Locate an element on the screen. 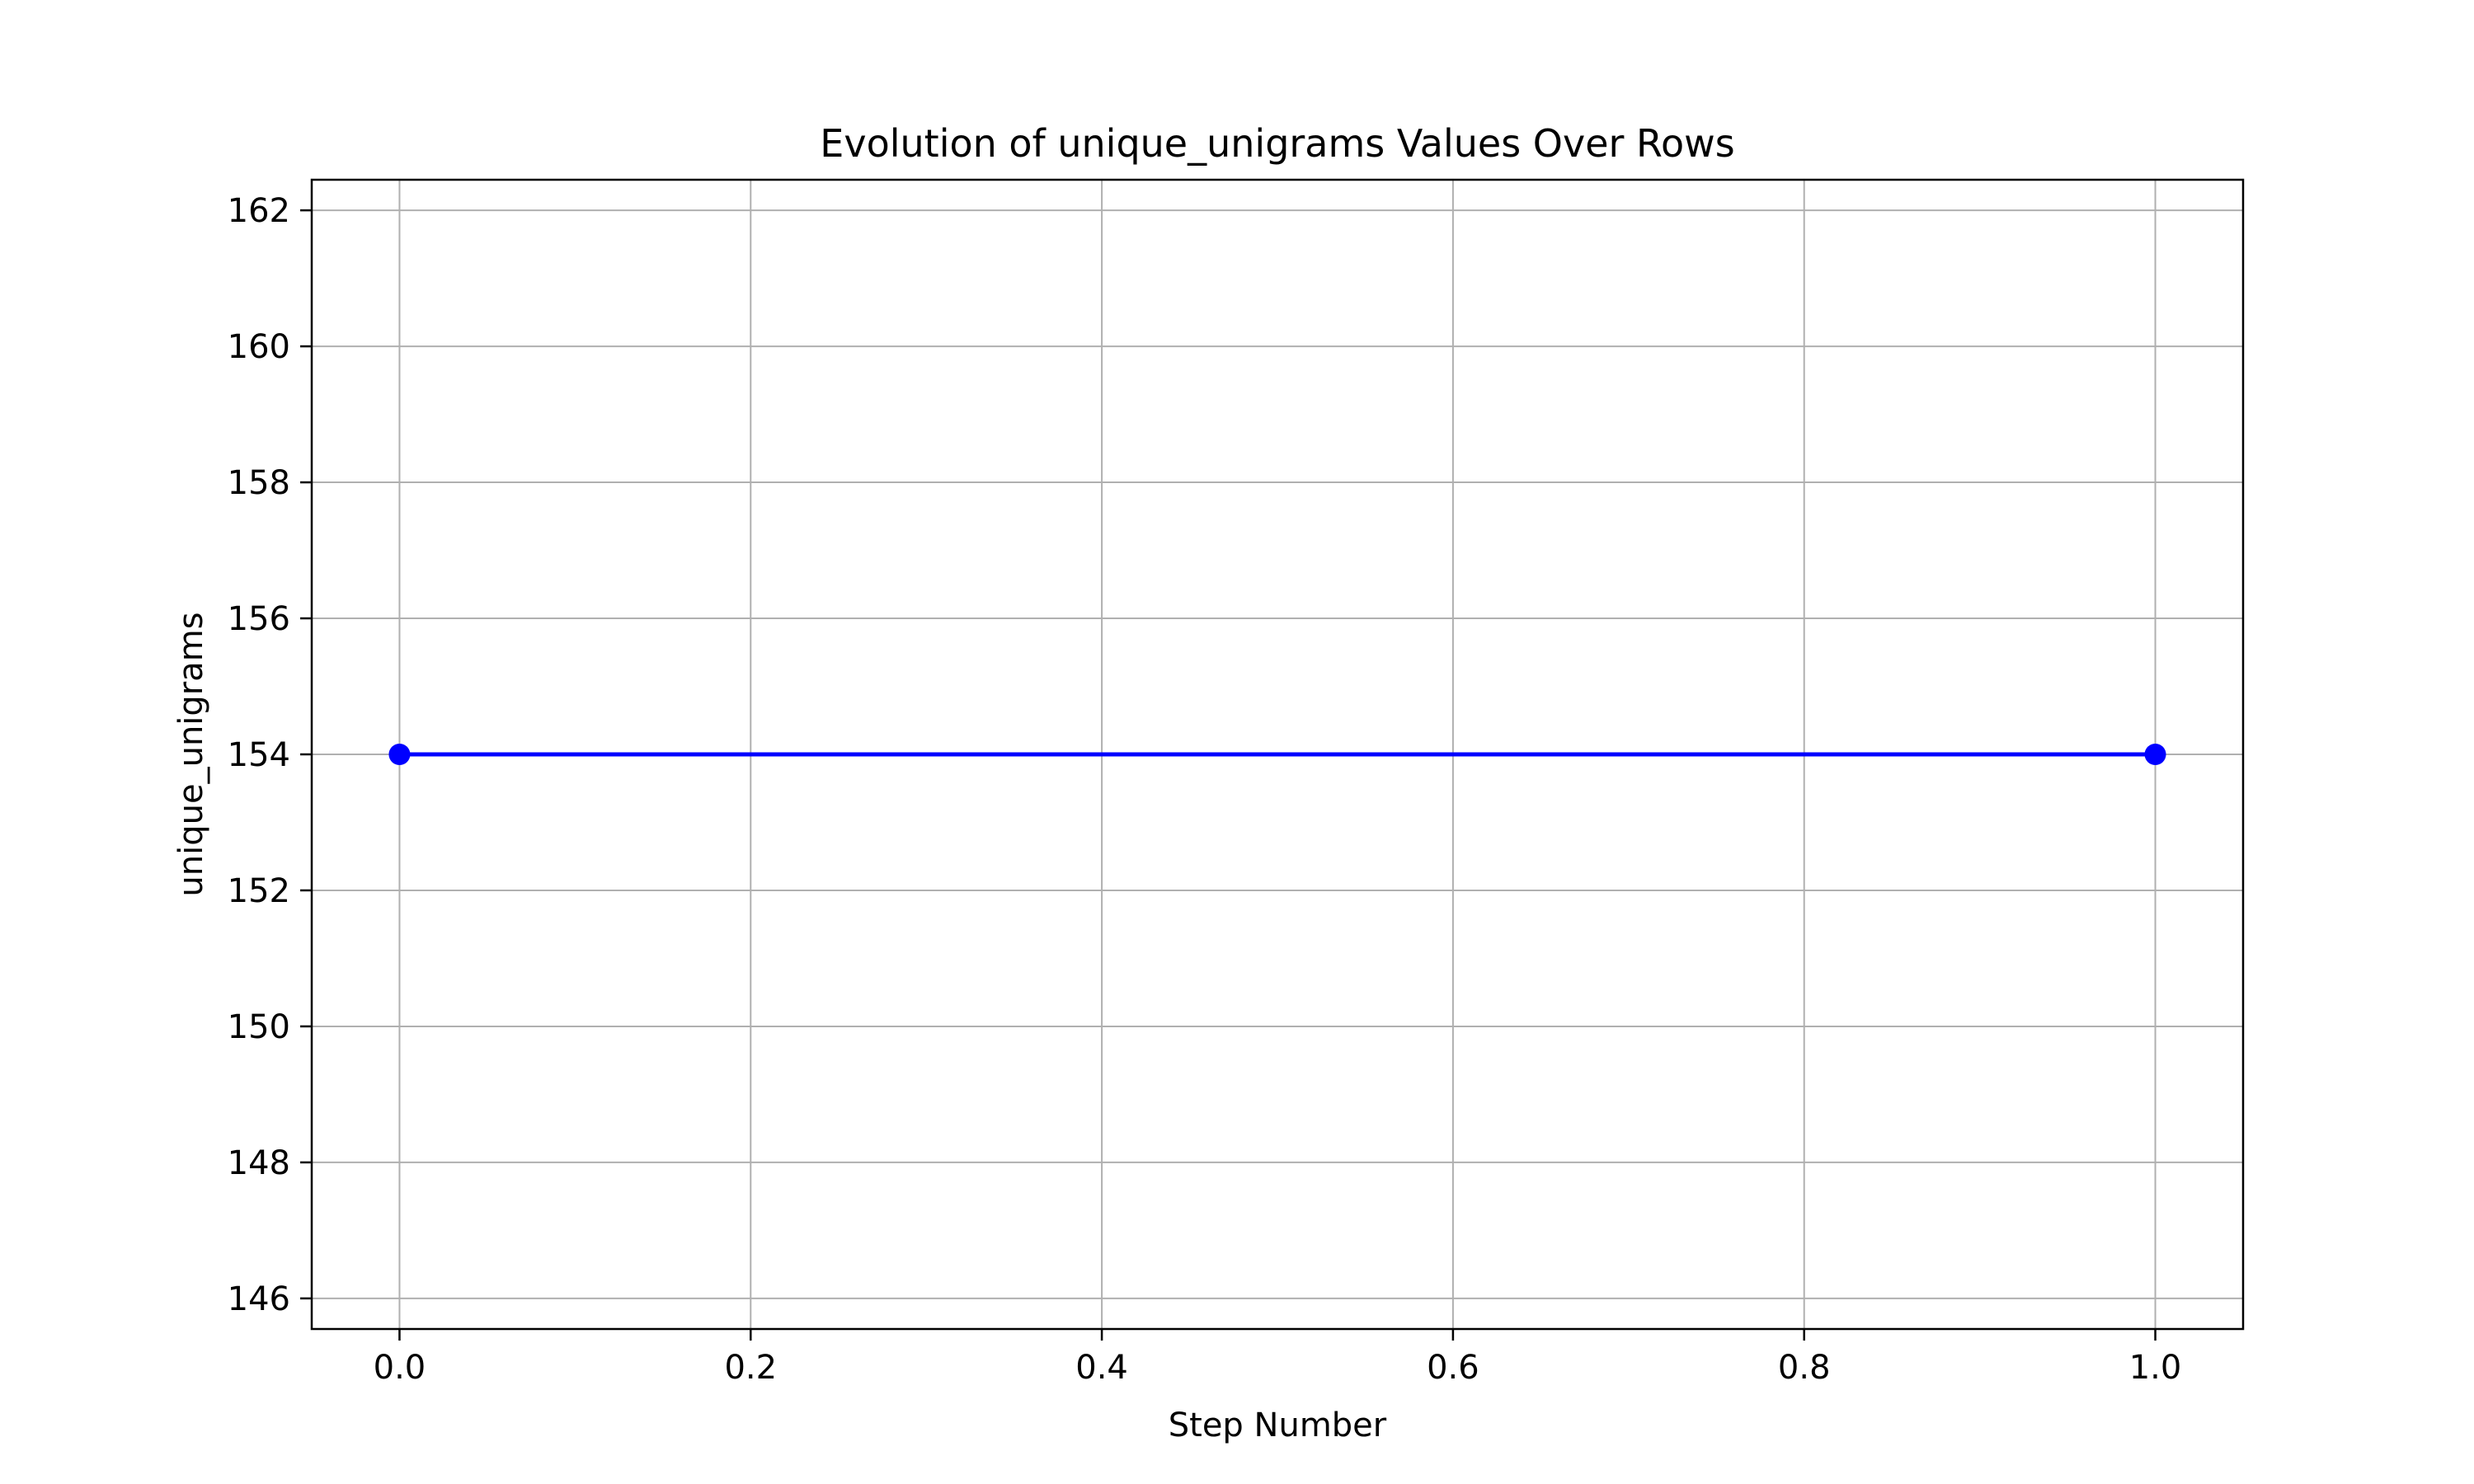 This screenshot has width=2474, height=1484. y-tick-label: 162 is located at coordinates (259, 211).